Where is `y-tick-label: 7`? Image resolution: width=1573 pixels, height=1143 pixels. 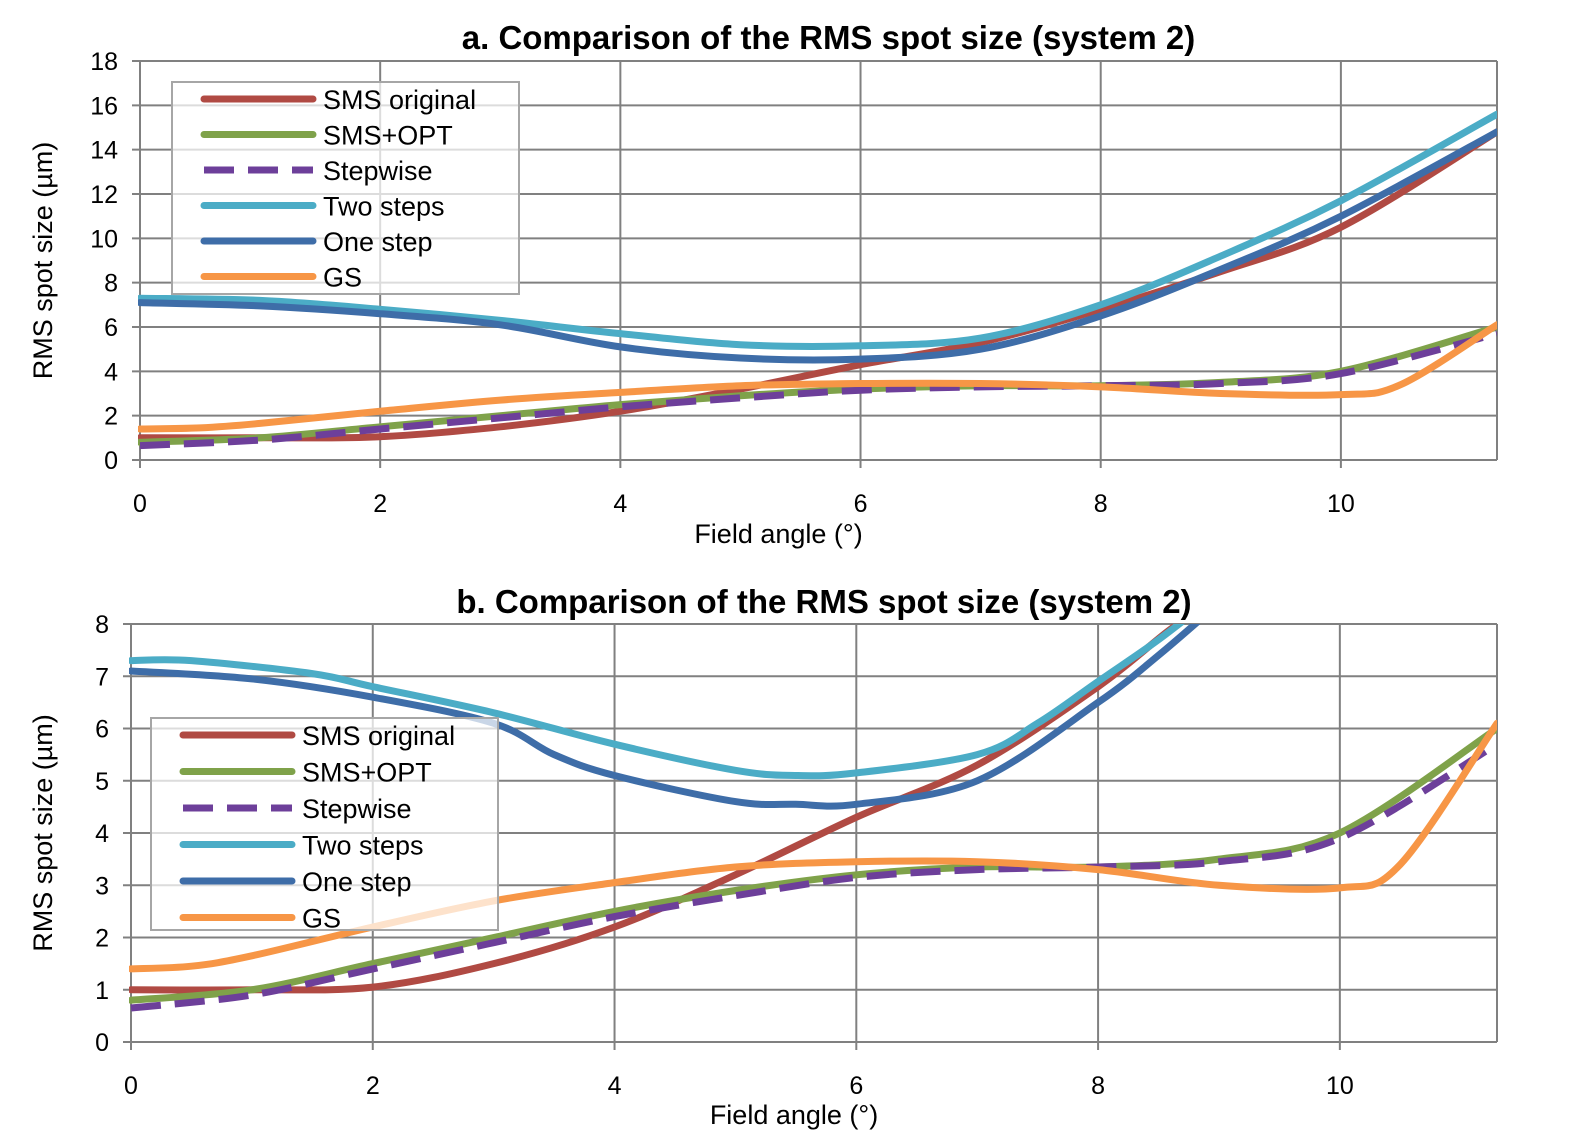
y-tick-label: 7 is located at coordinates (102, 677).